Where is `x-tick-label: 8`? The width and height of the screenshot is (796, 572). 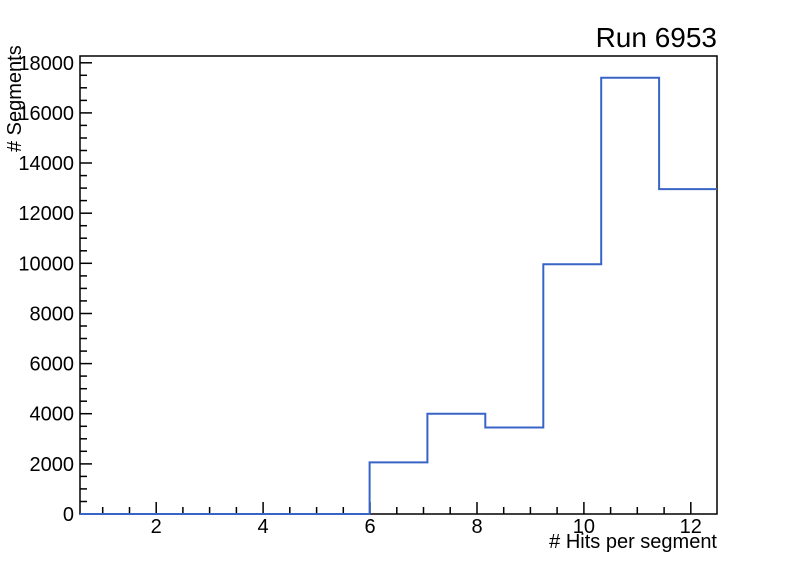 x-tick-label: 8 is located at coordinates (476, 527).